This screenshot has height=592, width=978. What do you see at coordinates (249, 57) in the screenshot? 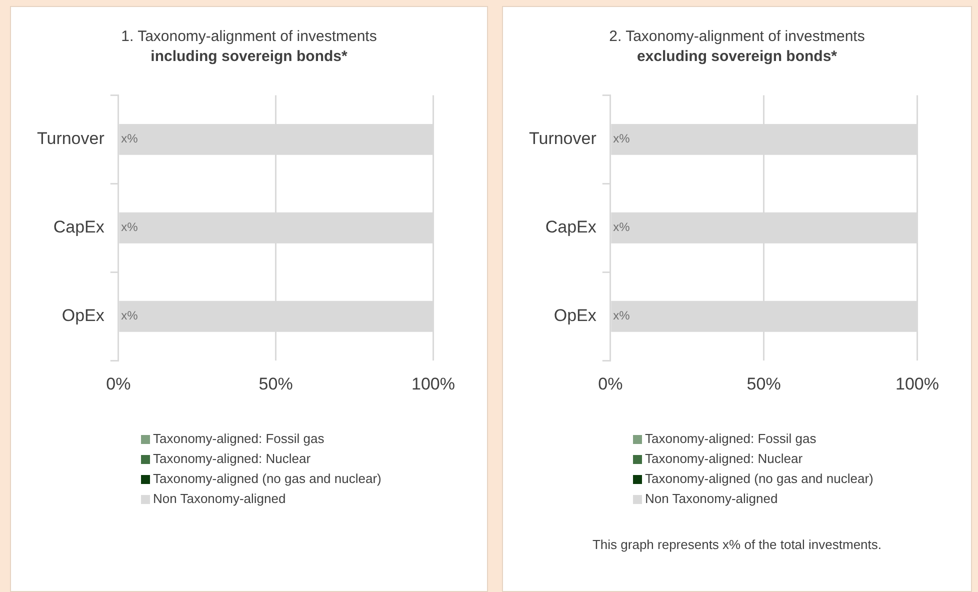
I see `chart-subtitle: including sovereign bonds*` at bounding box center [249, 57].